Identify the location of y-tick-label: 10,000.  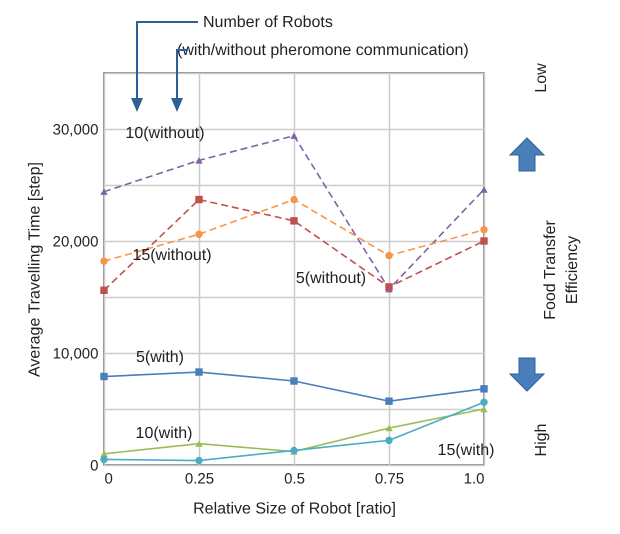
(75, 354).